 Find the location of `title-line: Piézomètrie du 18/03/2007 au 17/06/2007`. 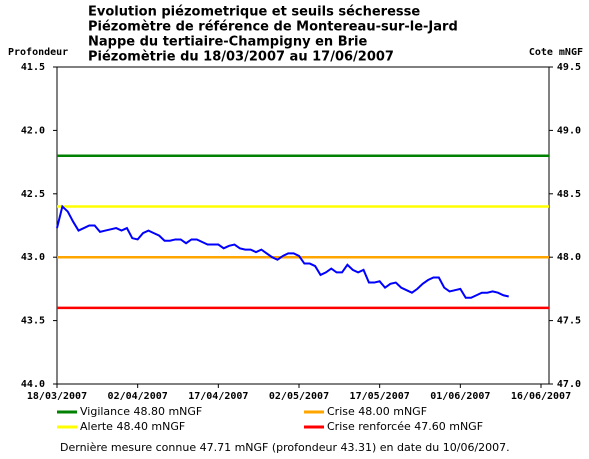

title-line: Piézomètrie du 18/03/2007 au 17/06/2007 is located at coordinates (241, 57).